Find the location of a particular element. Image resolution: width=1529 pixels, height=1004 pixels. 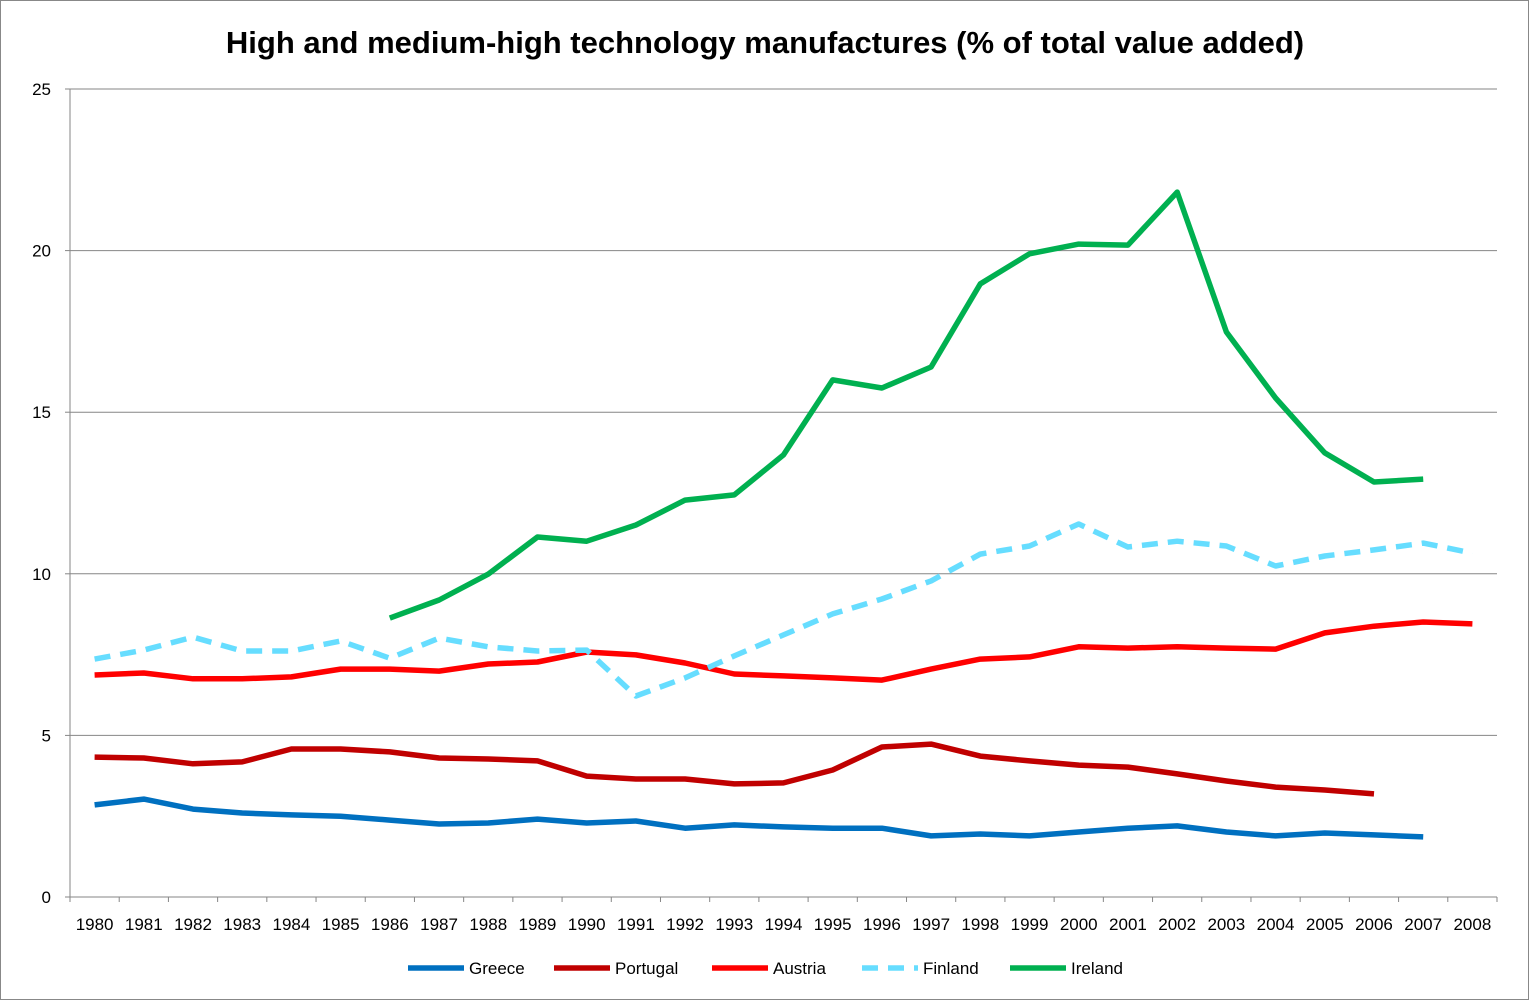

y-tick-label: 25 is located at coordinates (41, 89).